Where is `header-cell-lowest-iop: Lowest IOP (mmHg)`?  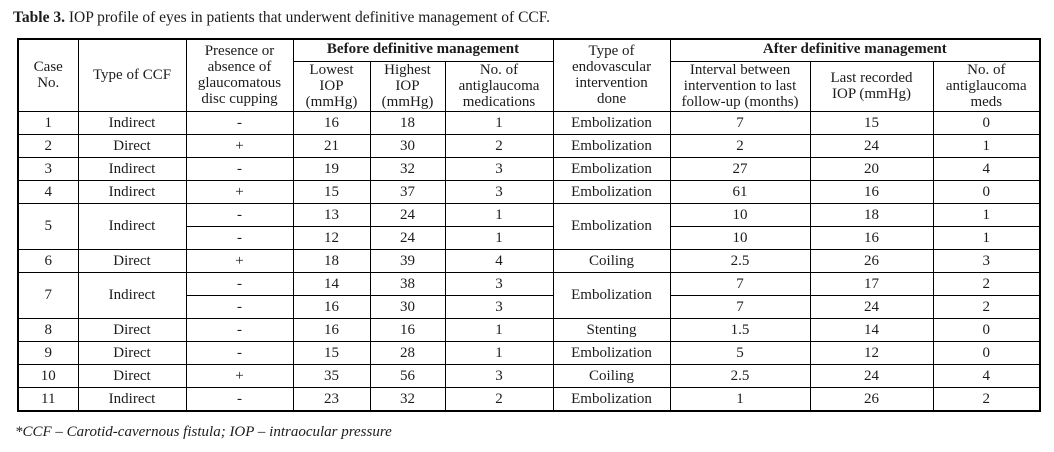
header-cell-lowest-iop: Lowest IOP (mmHg) is located at coordinates (331, 86).